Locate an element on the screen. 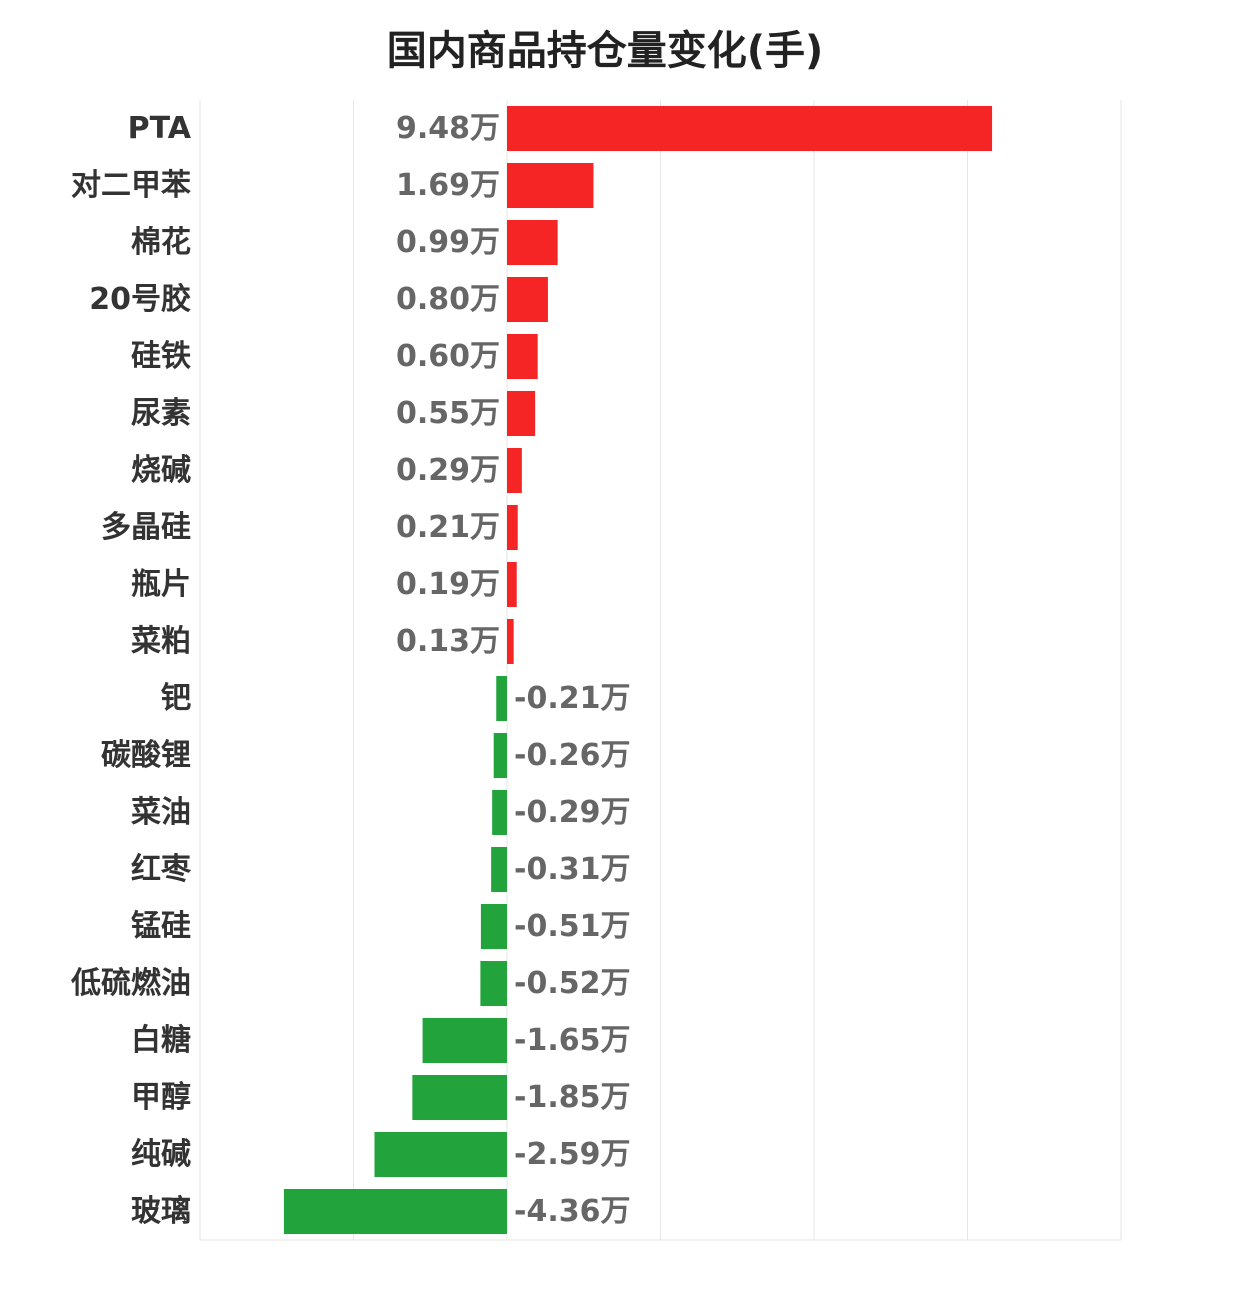  category-label: 多晶硅 is located at coordinates (146, 527).